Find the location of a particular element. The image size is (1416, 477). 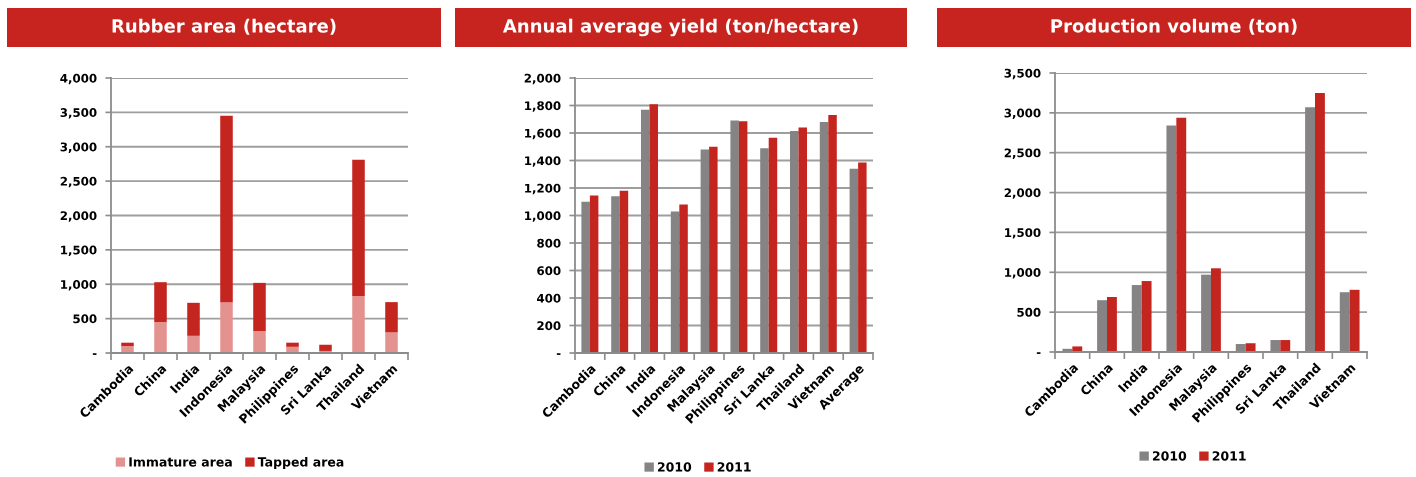

y-tick-label: 1,200 is located at coordinates (543, 189).